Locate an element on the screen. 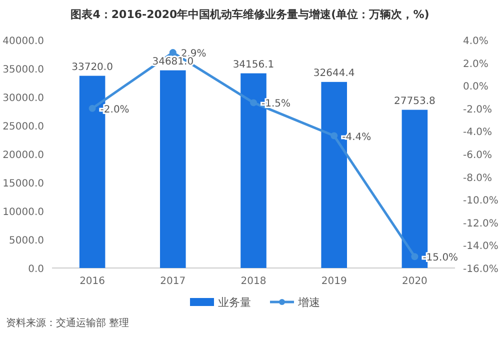 The height and width of the screenshot is (339, 500). y2-tick-label: 4.0% is located at coordinates (475, 41).